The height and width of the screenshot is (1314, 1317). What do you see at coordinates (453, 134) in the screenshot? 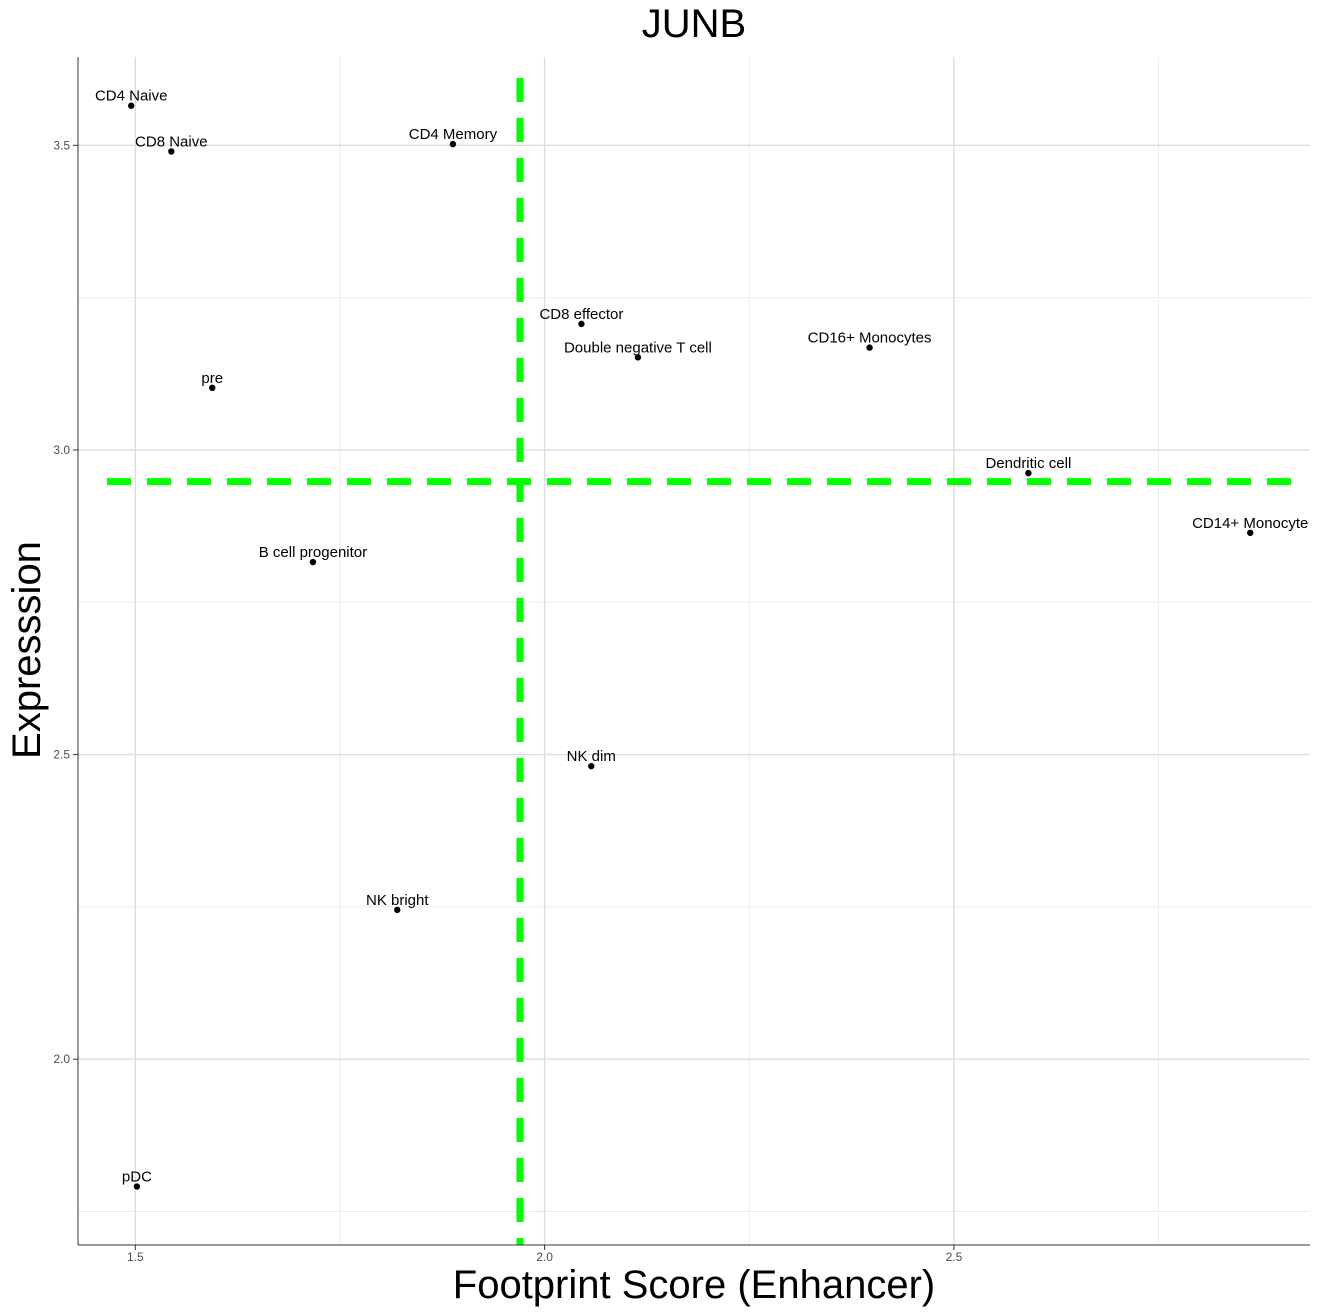
I see `data-point-label: CD4 Memory` at bounding box center [453, 134].